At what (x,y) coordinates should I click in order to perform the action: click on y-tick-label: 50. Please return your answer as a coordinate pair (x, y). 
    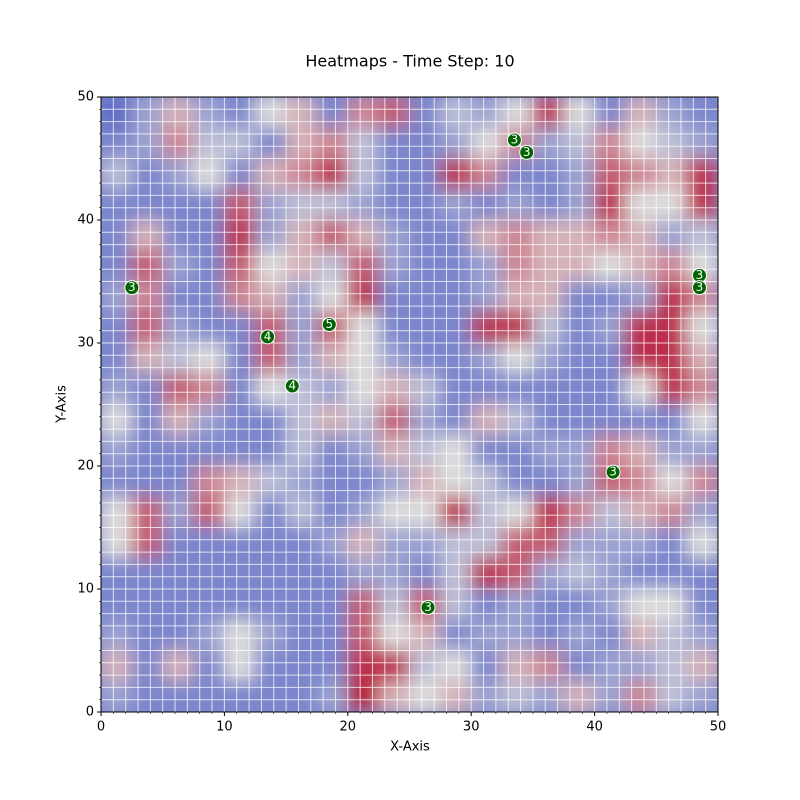
    Looking at the image, I should click on (85, 97).